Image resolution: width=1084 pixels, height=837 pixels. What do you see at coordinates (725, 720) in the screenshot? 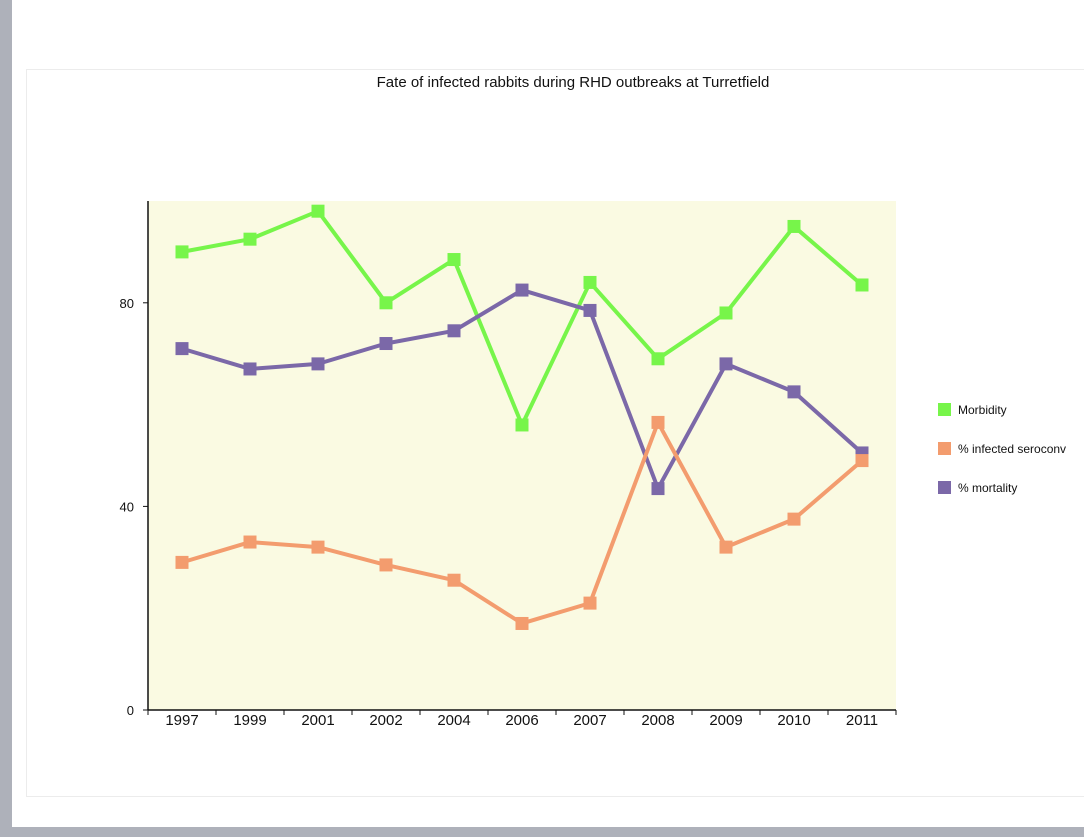
I see `x-tick-label: 2009` at bounding box center [725, 720].